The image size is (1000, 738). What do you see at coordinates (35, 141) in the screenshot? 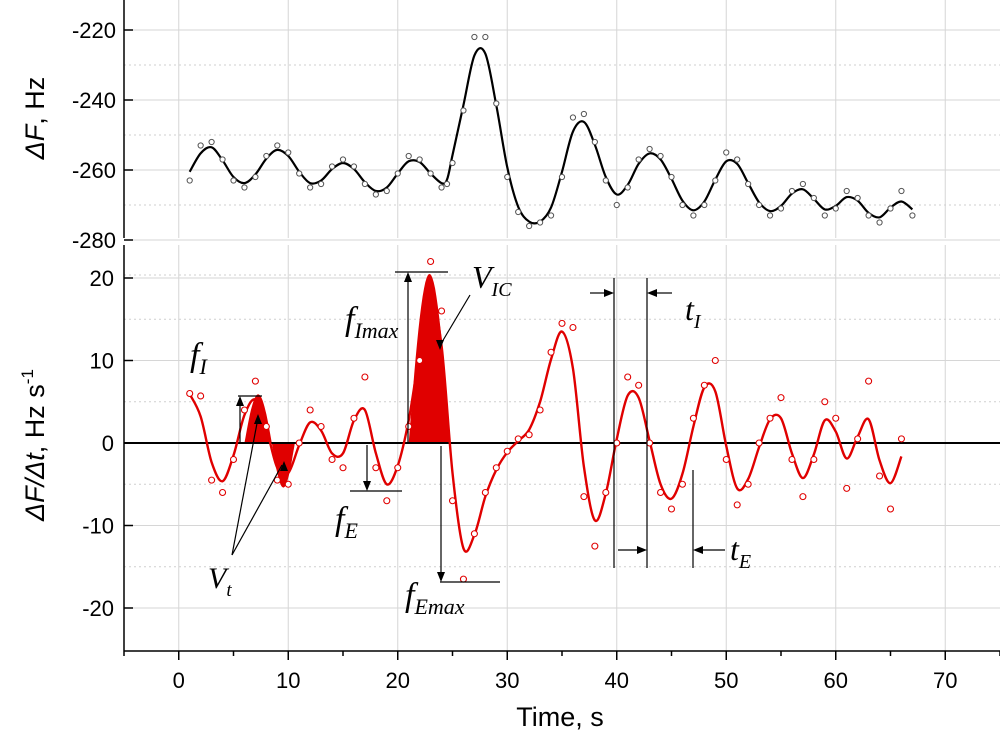
I see `top-ylabel-italic: ΔF` at bounding box center [35, 141].